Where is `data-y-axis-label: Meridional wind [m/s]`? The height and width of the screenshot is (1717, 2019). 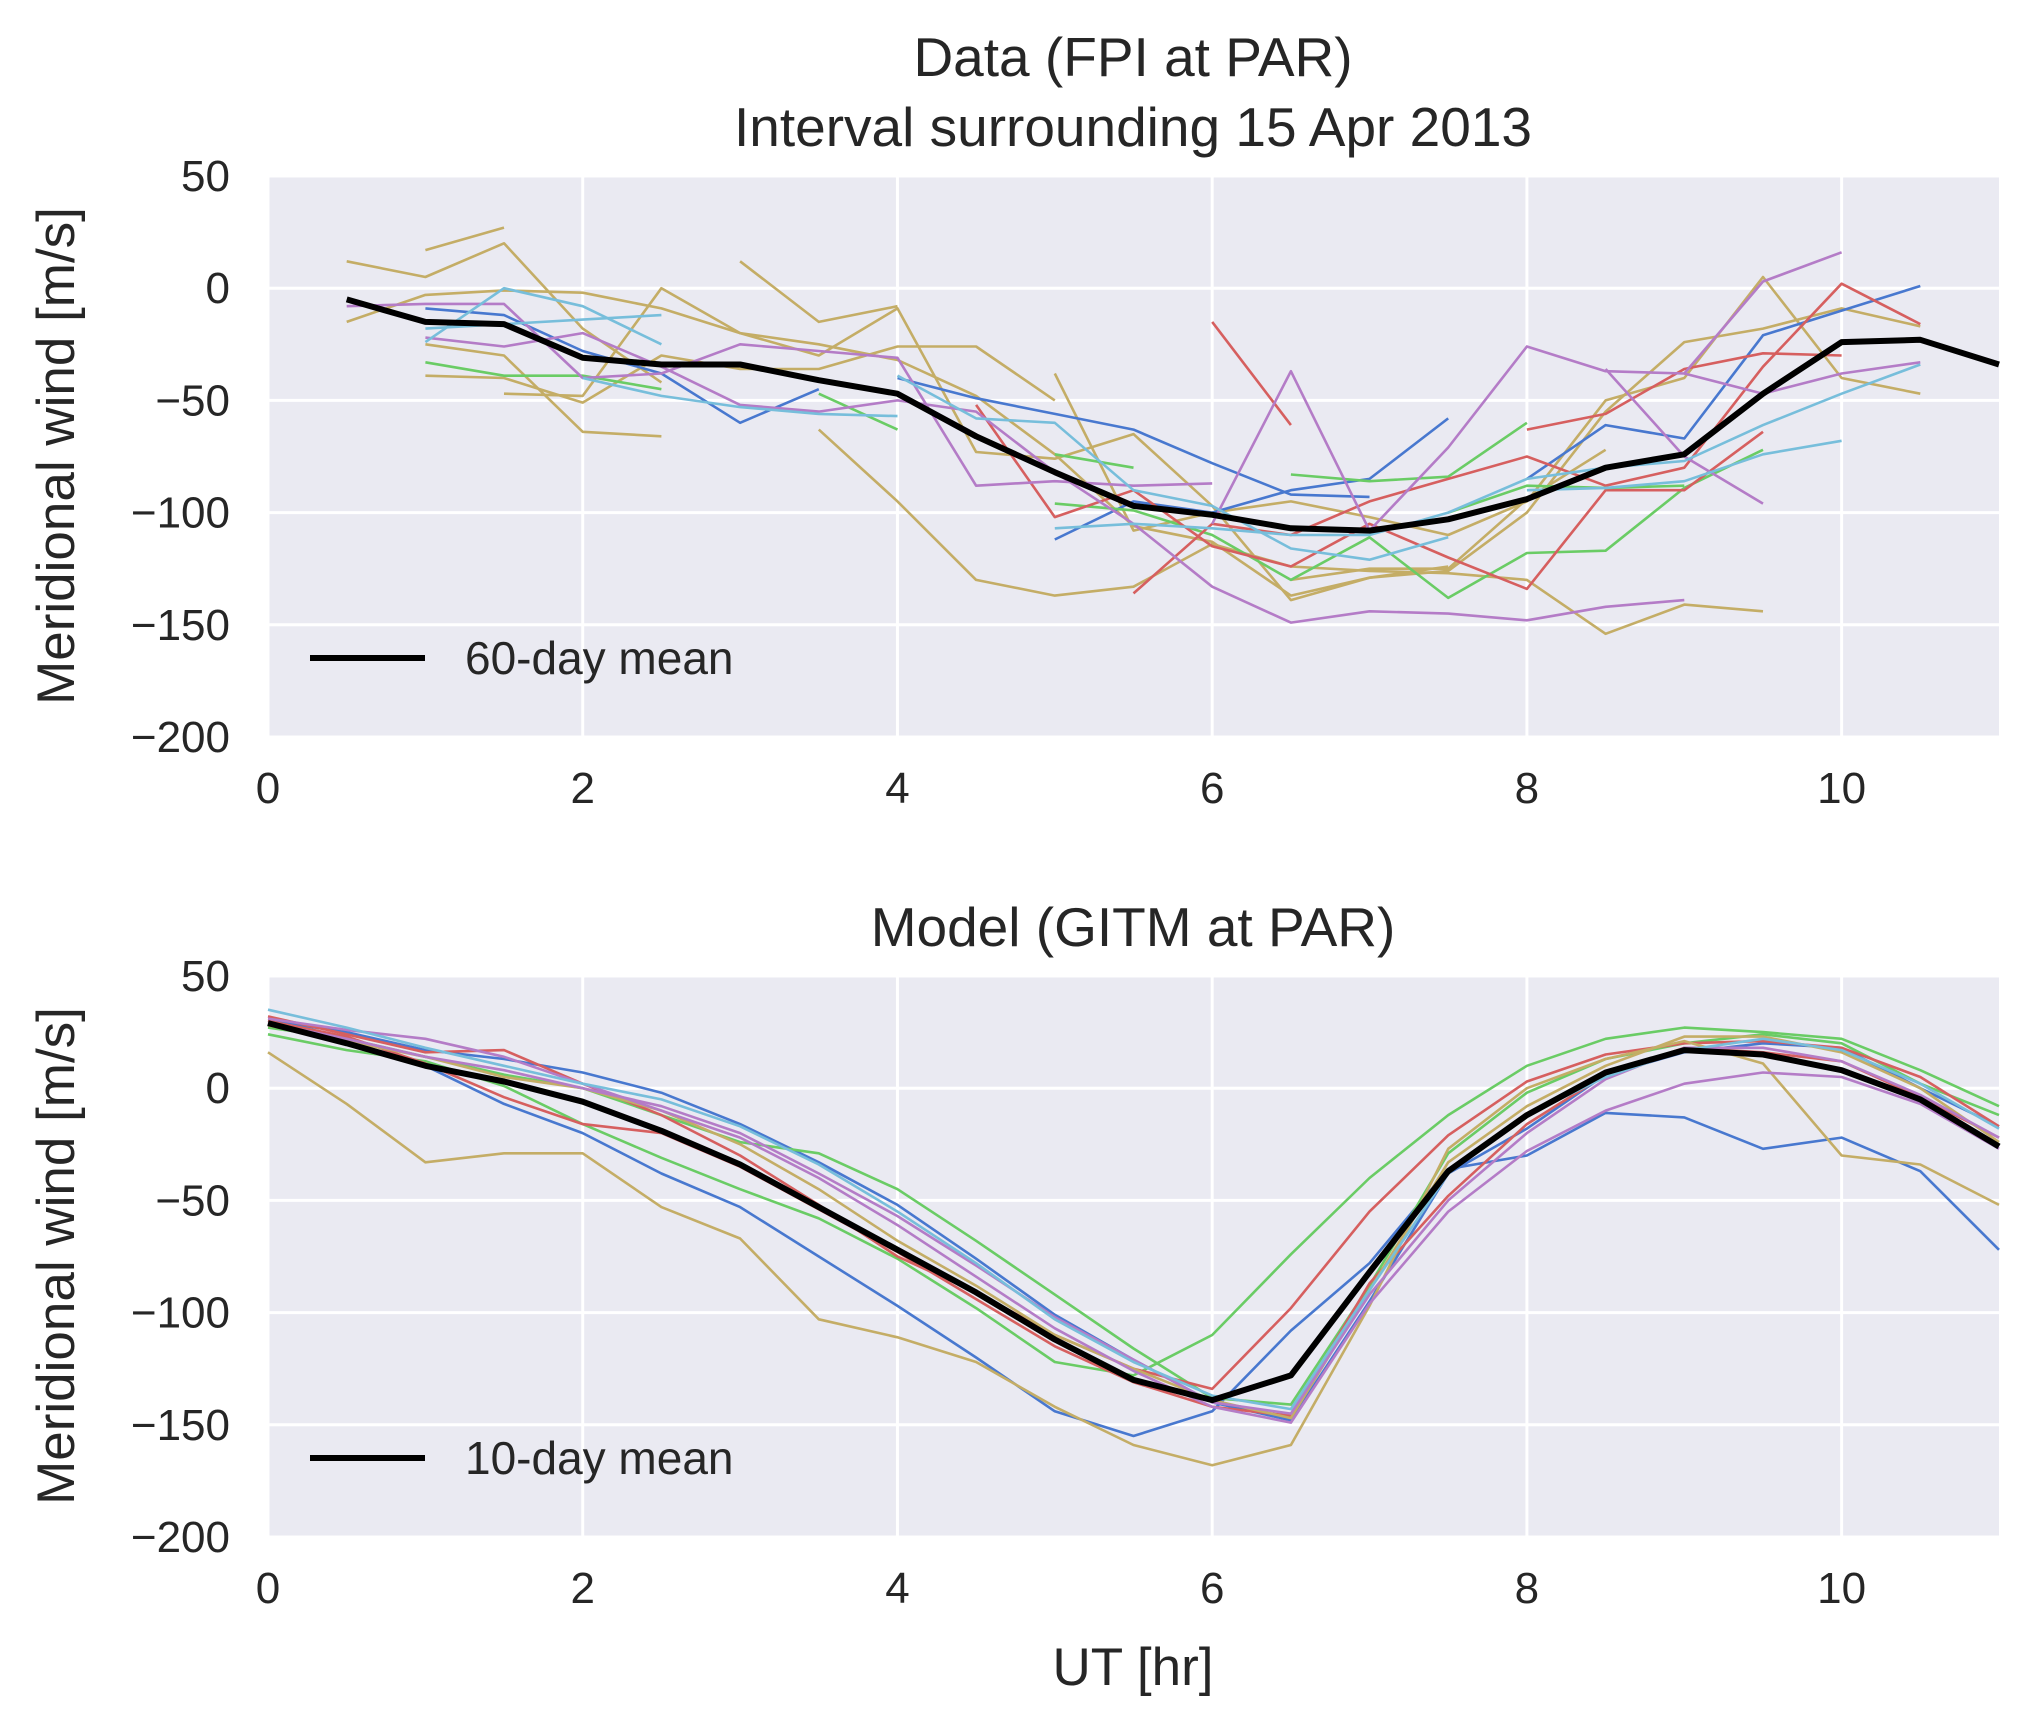
data-y-axis-label: Meridional wind [m/s] is located at coordinates (56, 456).